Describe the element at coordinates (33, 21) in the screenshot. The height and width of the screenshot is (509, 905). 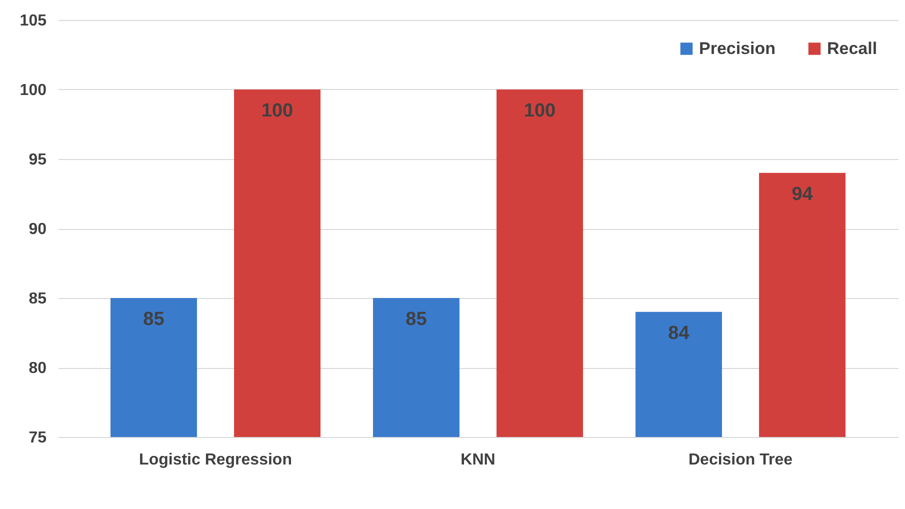
I see `y-tick-label: 105` at that location.